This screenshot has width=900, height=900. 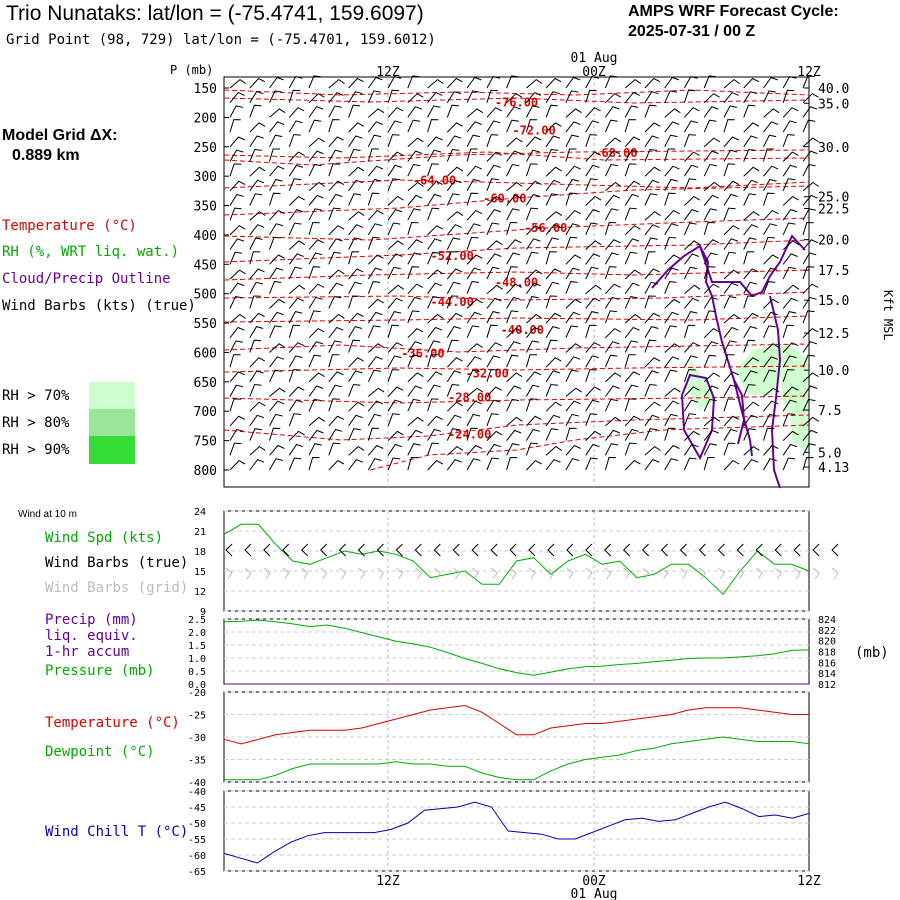 I want to click on pressure-tick-label: 700, so click(x=205, y=412).